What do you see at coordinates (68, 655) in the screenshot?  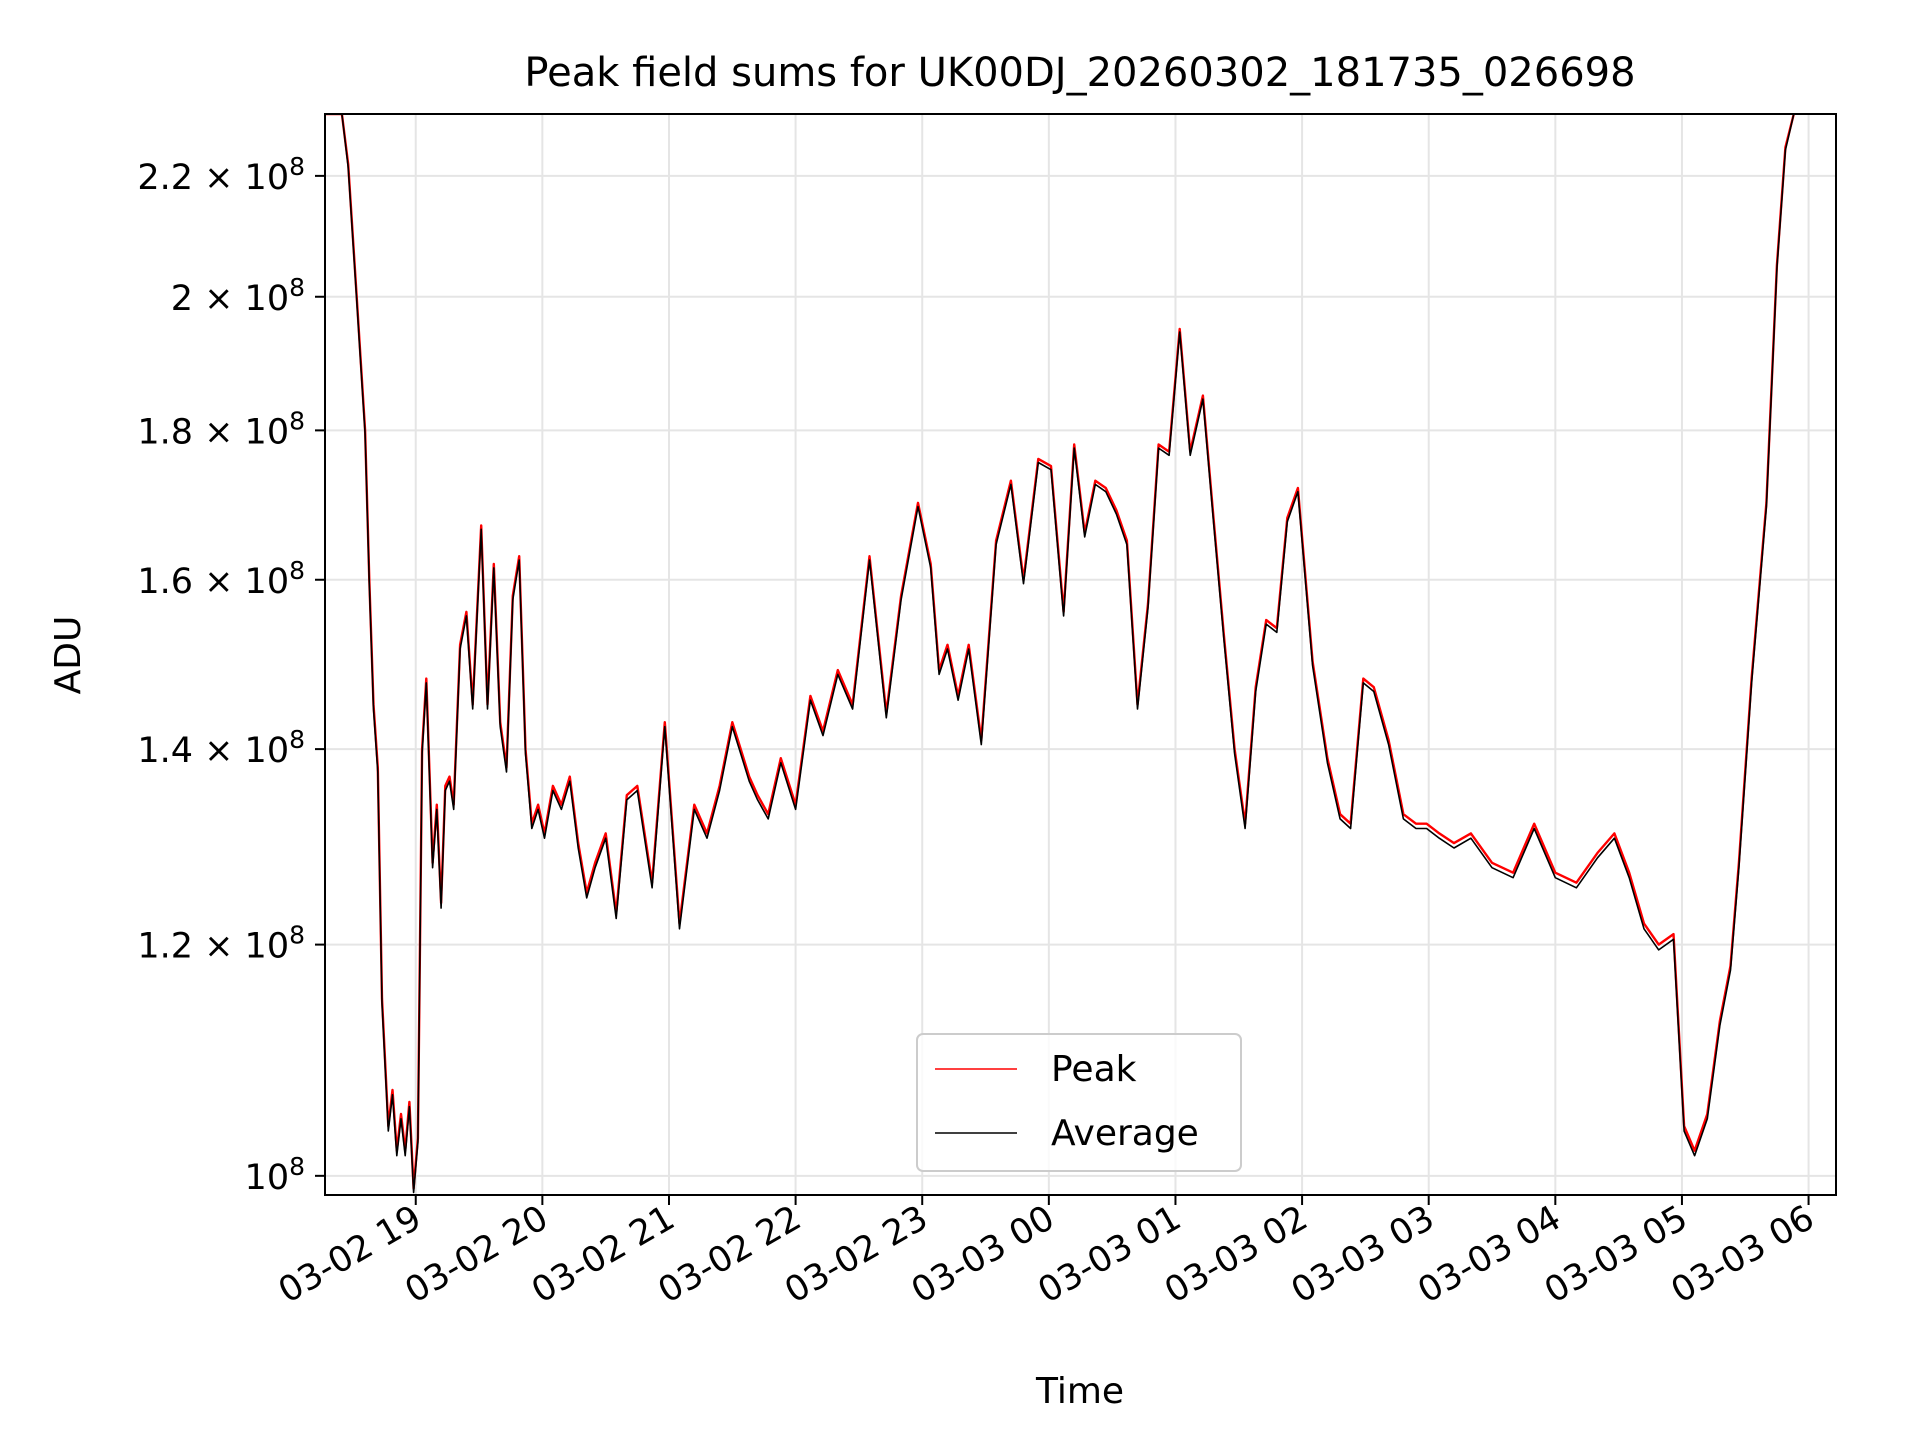 I see `y-axis-label: ADU` at bounding box center [68, 655].